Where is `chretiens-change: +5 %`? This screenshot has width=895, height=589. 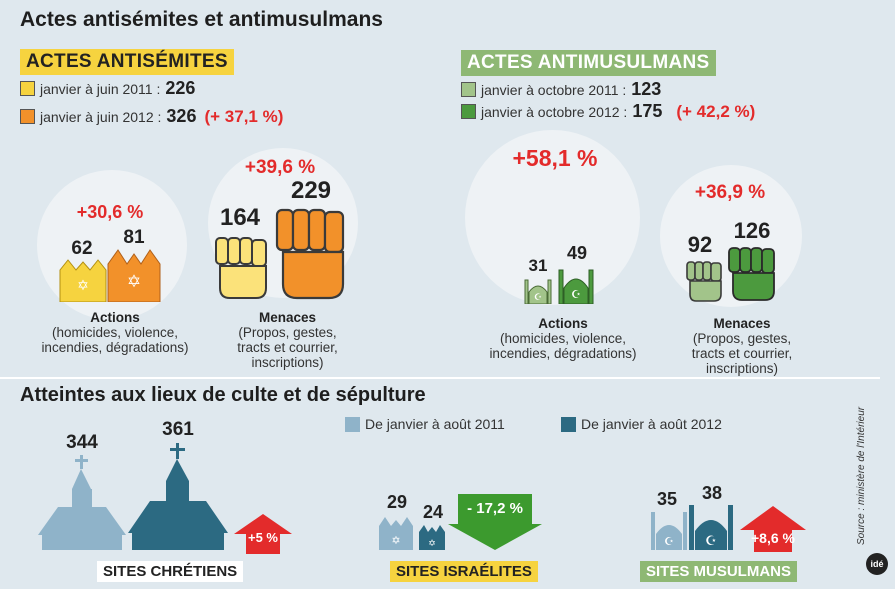
chretiens-change: +5 % is located at coordinates (263, 537).